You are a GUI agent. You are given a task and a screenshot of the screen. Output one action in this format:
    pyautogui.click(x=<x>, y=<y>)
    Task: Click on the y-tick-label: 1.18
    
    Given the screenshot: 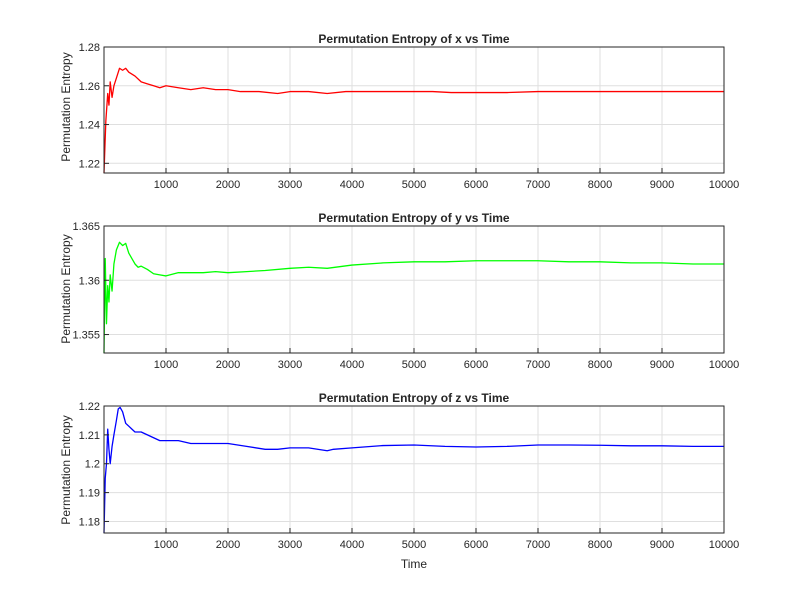 What is the action you would take?
    pyautogui.click(x=89, y=522)
    